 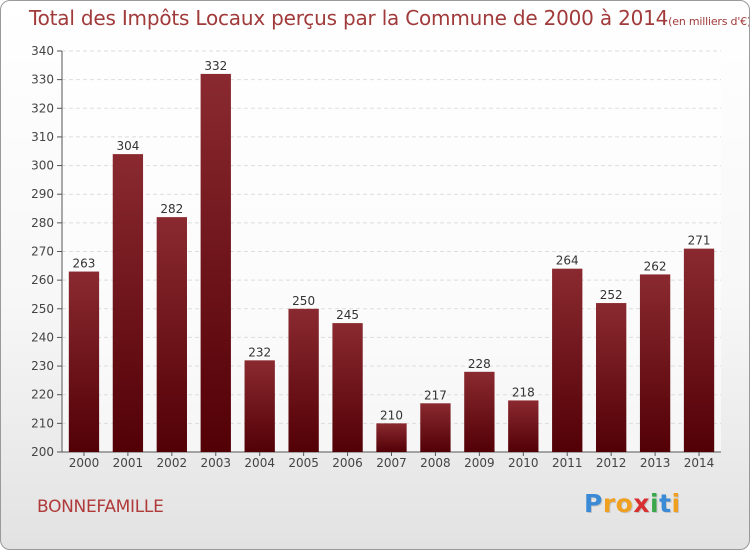 I want to click on y-tick-label: 290, so click(x=42, y=194).